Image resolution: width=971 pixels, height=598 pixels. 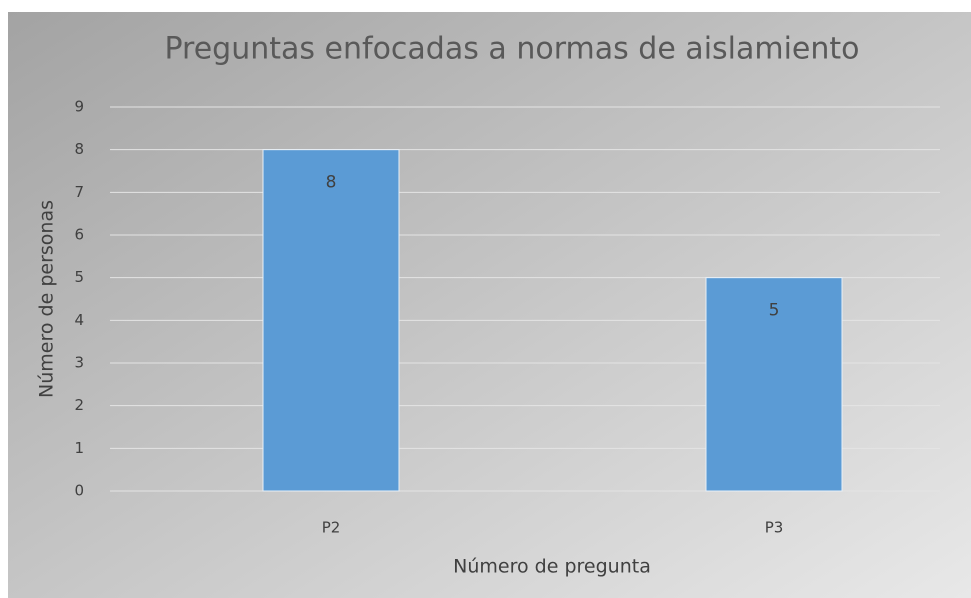 I want to click on y-tick-label: 2, so click(x=79, y=405).